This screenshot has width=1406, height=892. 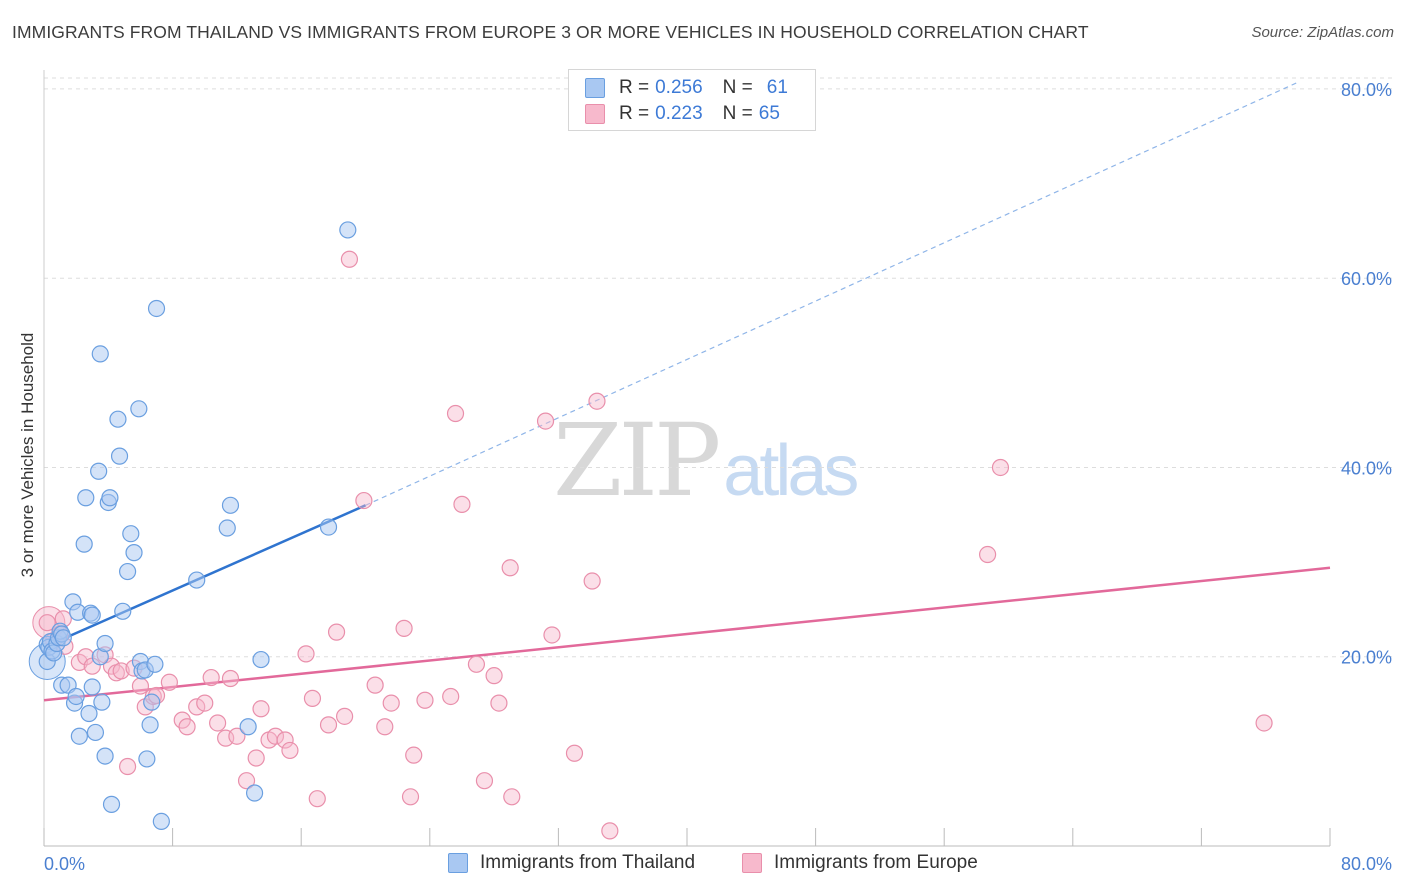 What do you see at coordinates (634, 87) in the screenshot?
I see `legend-r-label: R =` at bounding box center [634, 87].